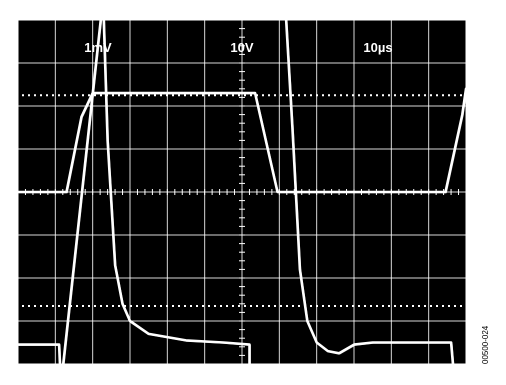  I want to click on figure-id: 00500-024, so click(485, 344).